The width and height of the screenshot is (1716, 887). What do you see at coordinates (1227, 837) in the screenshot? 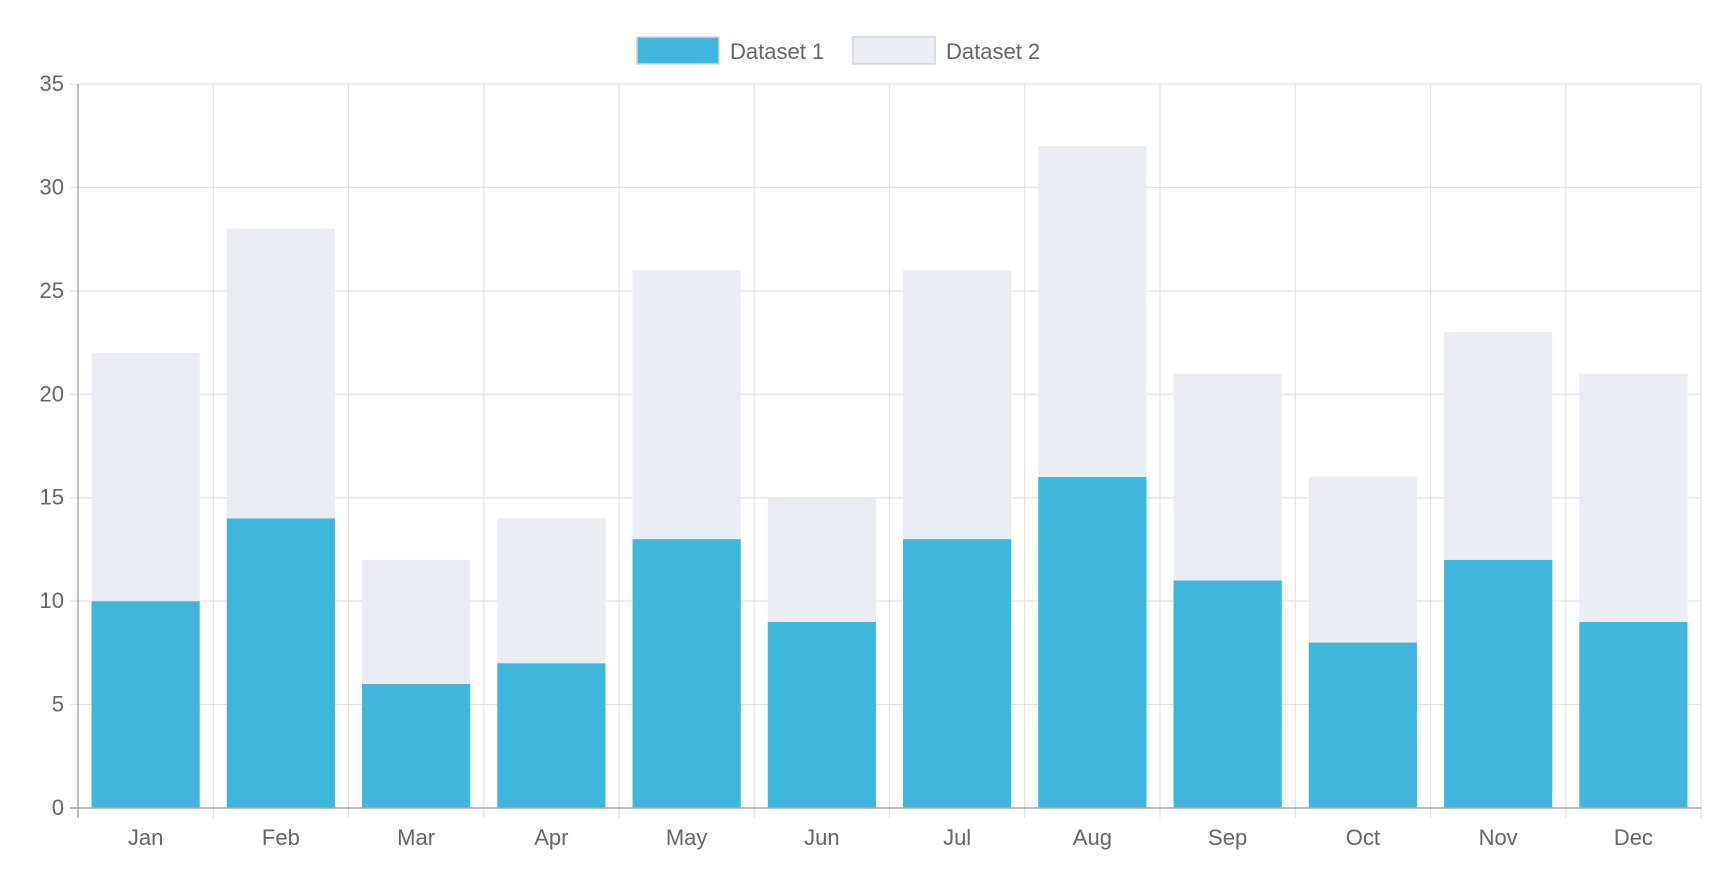
I see `x-tick-label: Sep` at bounding box center [1227, 837].